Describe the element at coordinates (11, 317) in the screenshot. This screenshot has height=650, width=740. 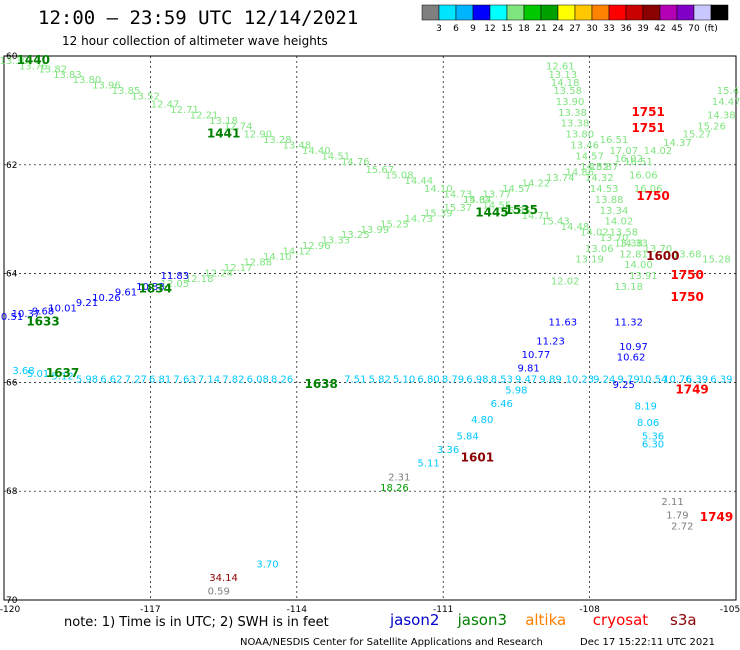
I see `wave-height-value: 10.51` at that location.